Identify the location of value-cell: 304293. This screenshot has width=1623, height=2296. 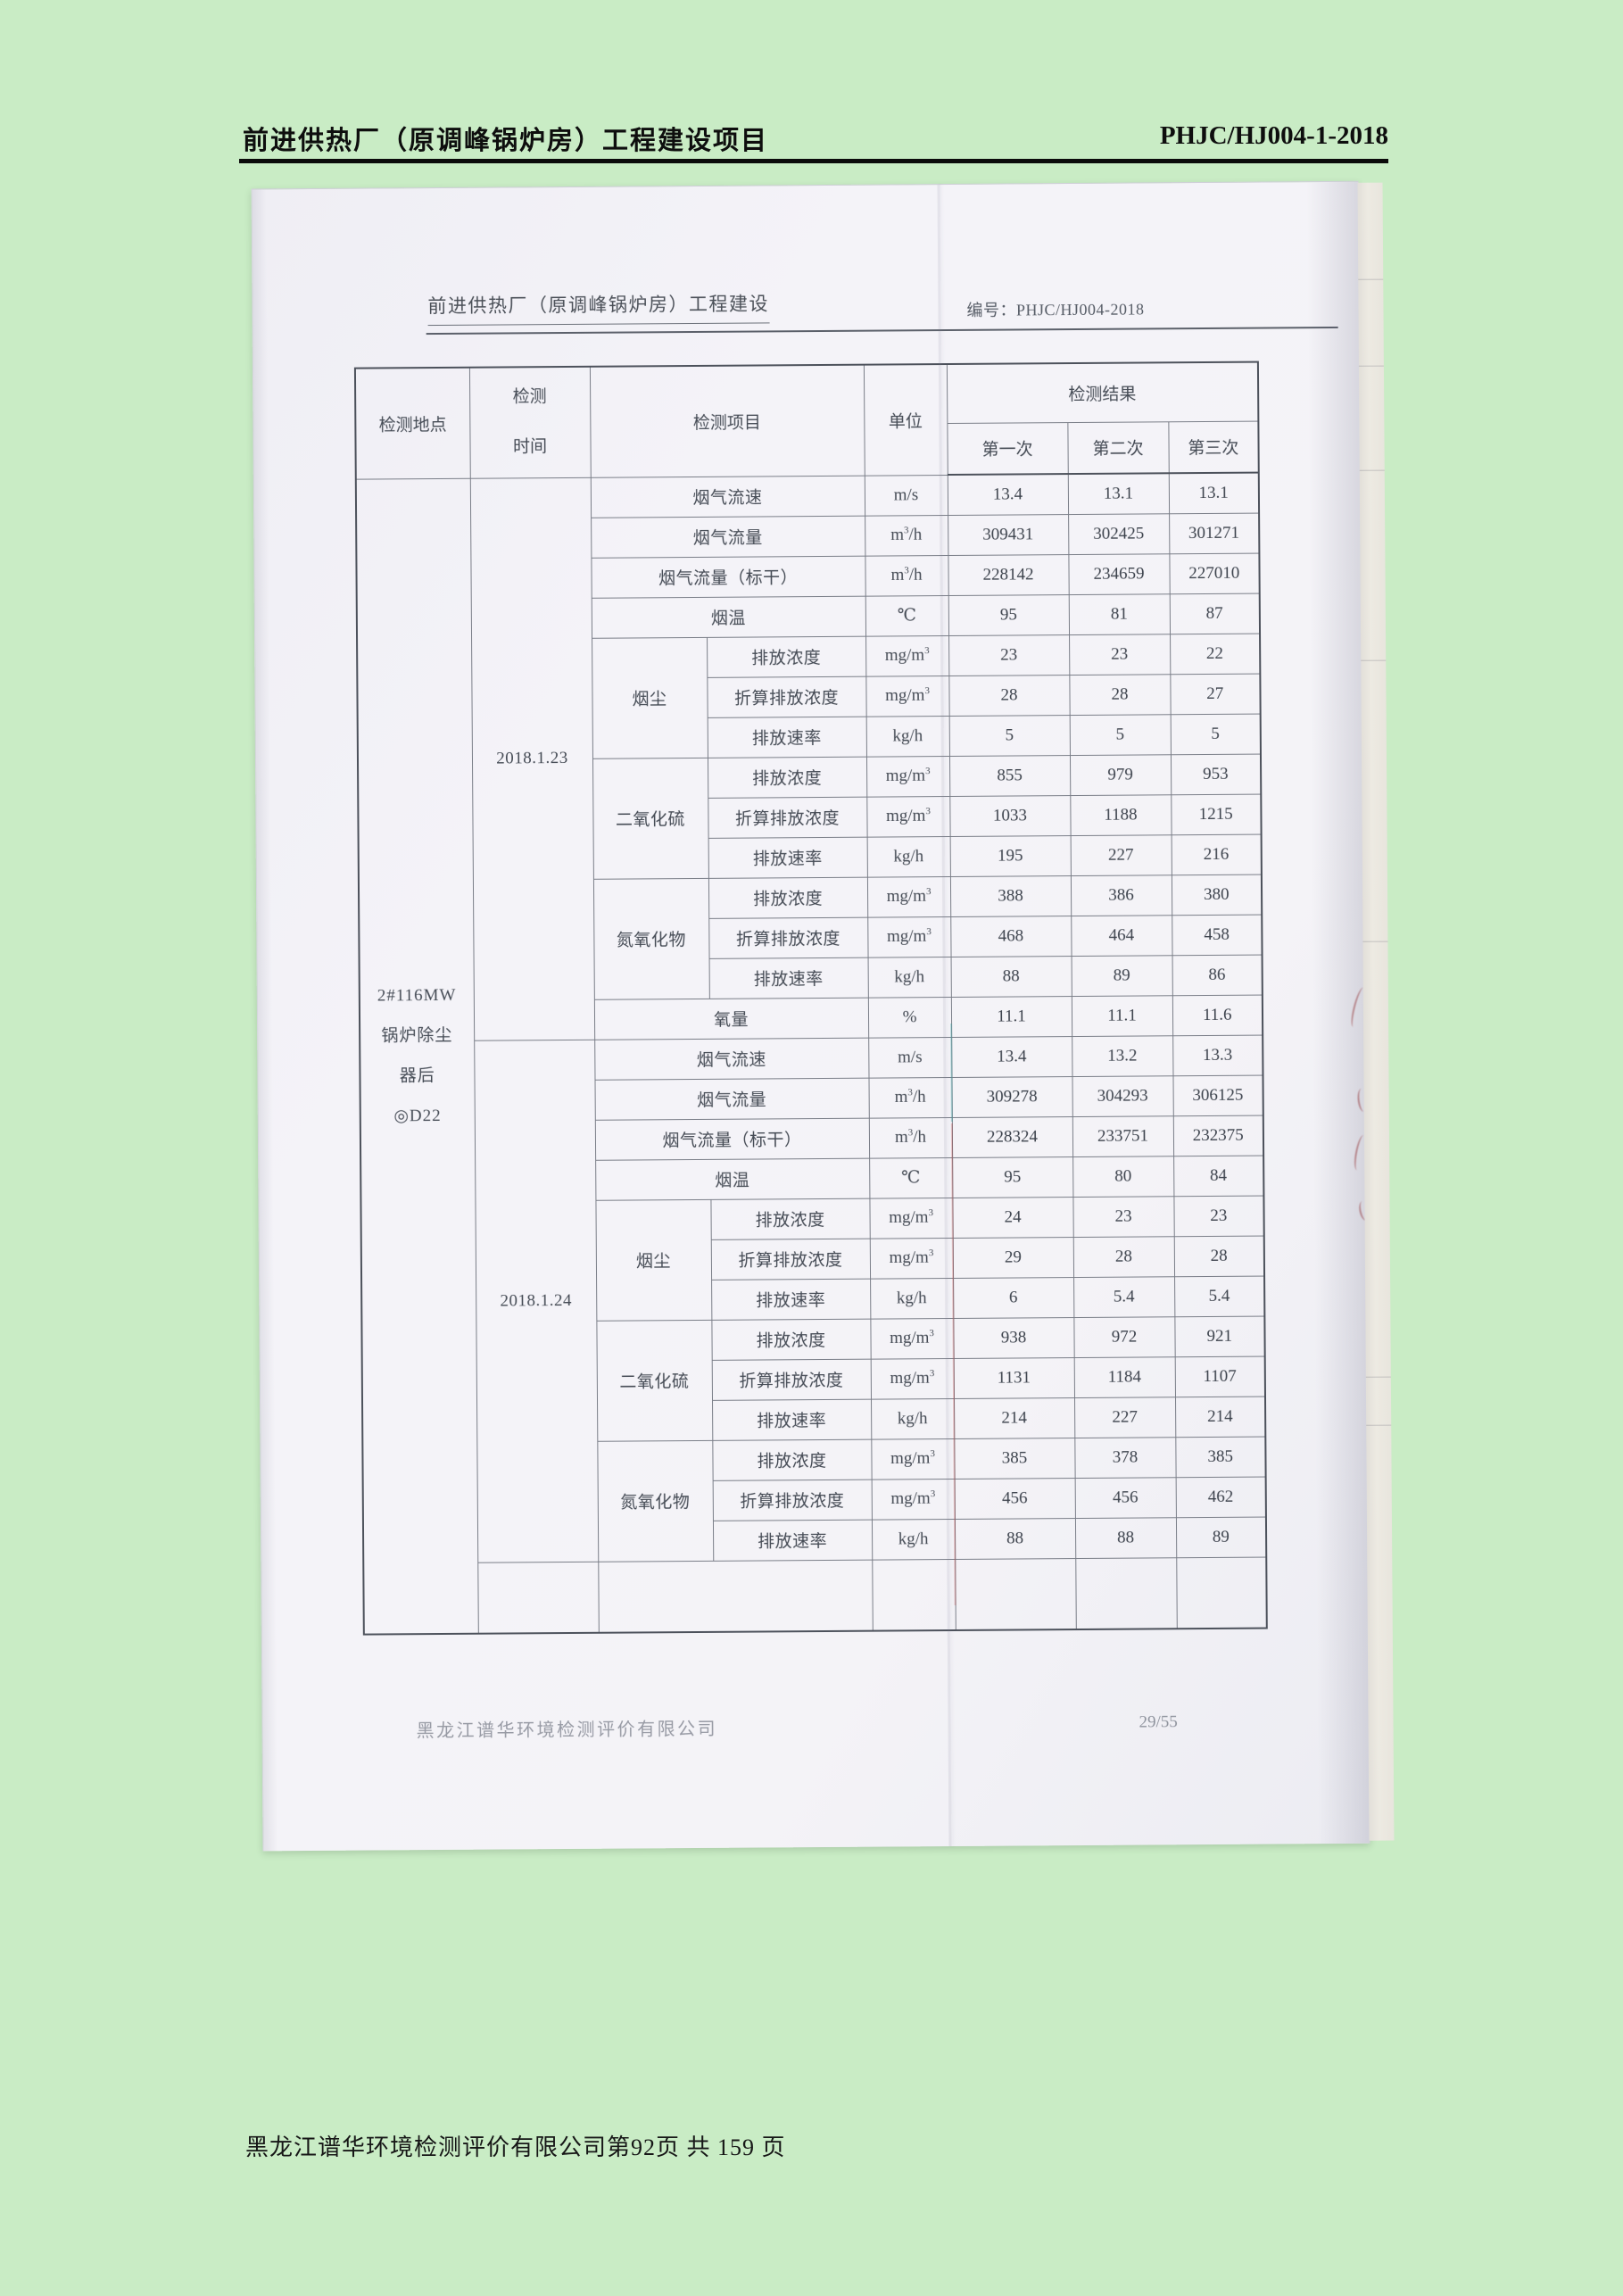
(1122, 1096).